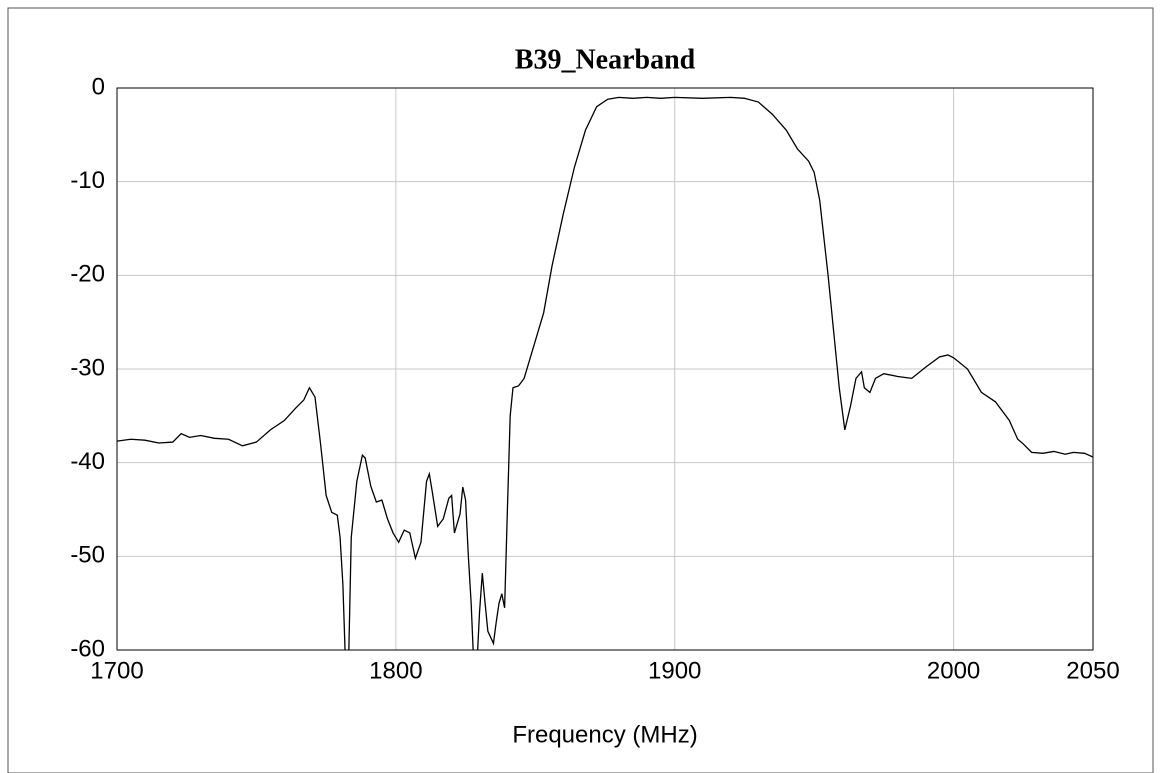  Describe the element at coordinates (395, 670) in the screenshot. I see `x-tick-label: 1800` at that location.